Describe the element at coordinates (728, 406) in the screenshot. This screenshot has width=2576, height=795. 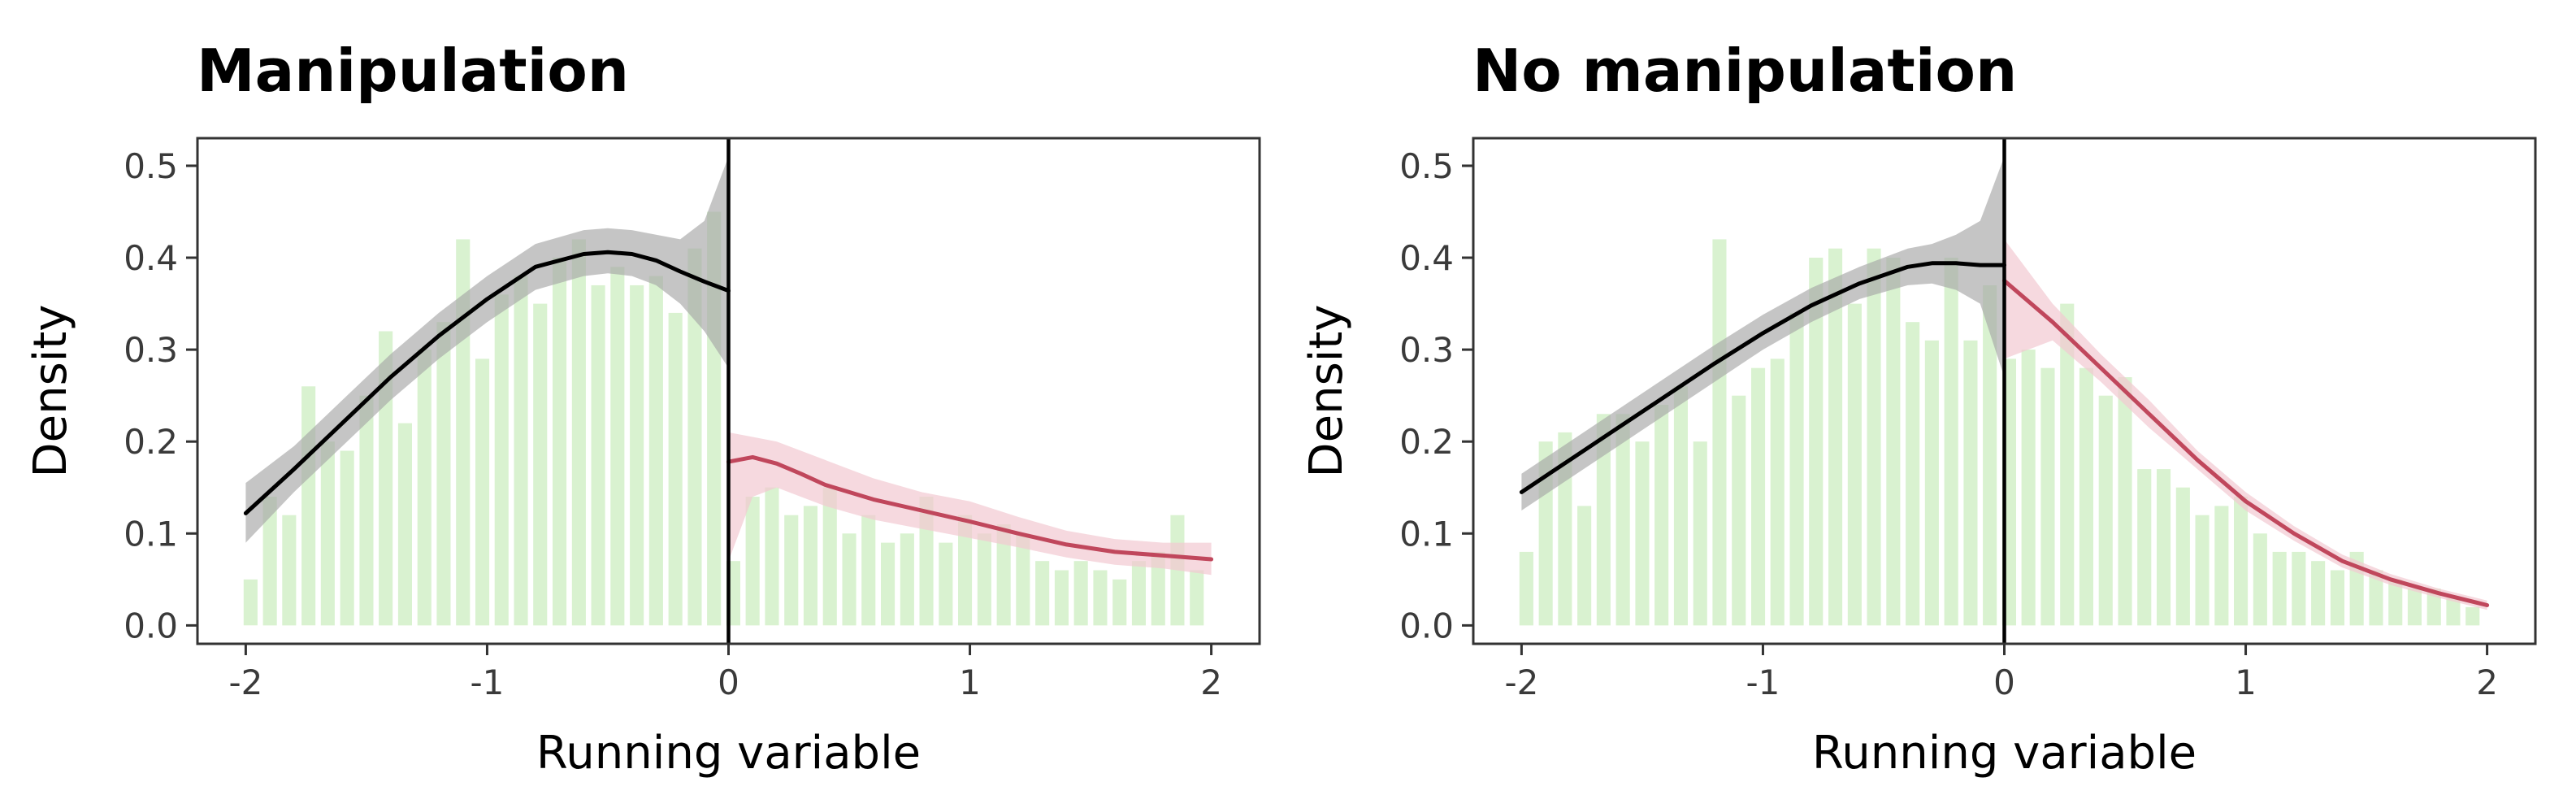
I see `density-lines` at that location.